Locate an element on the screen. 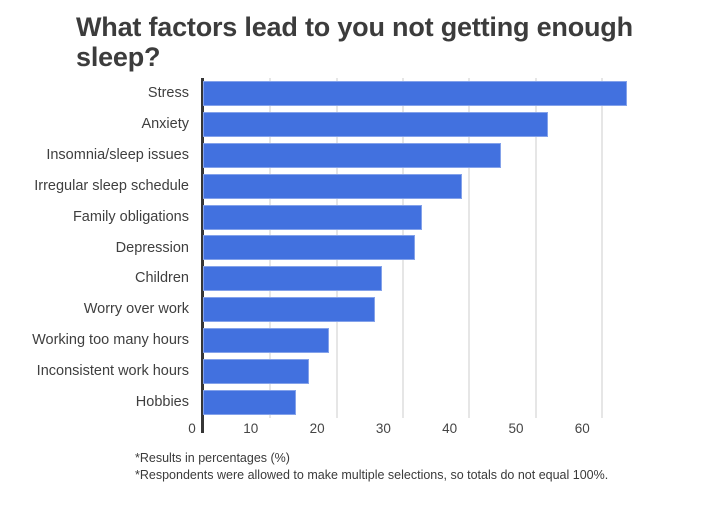  x-tick-label: 60 is located at coordinates (582, 428).